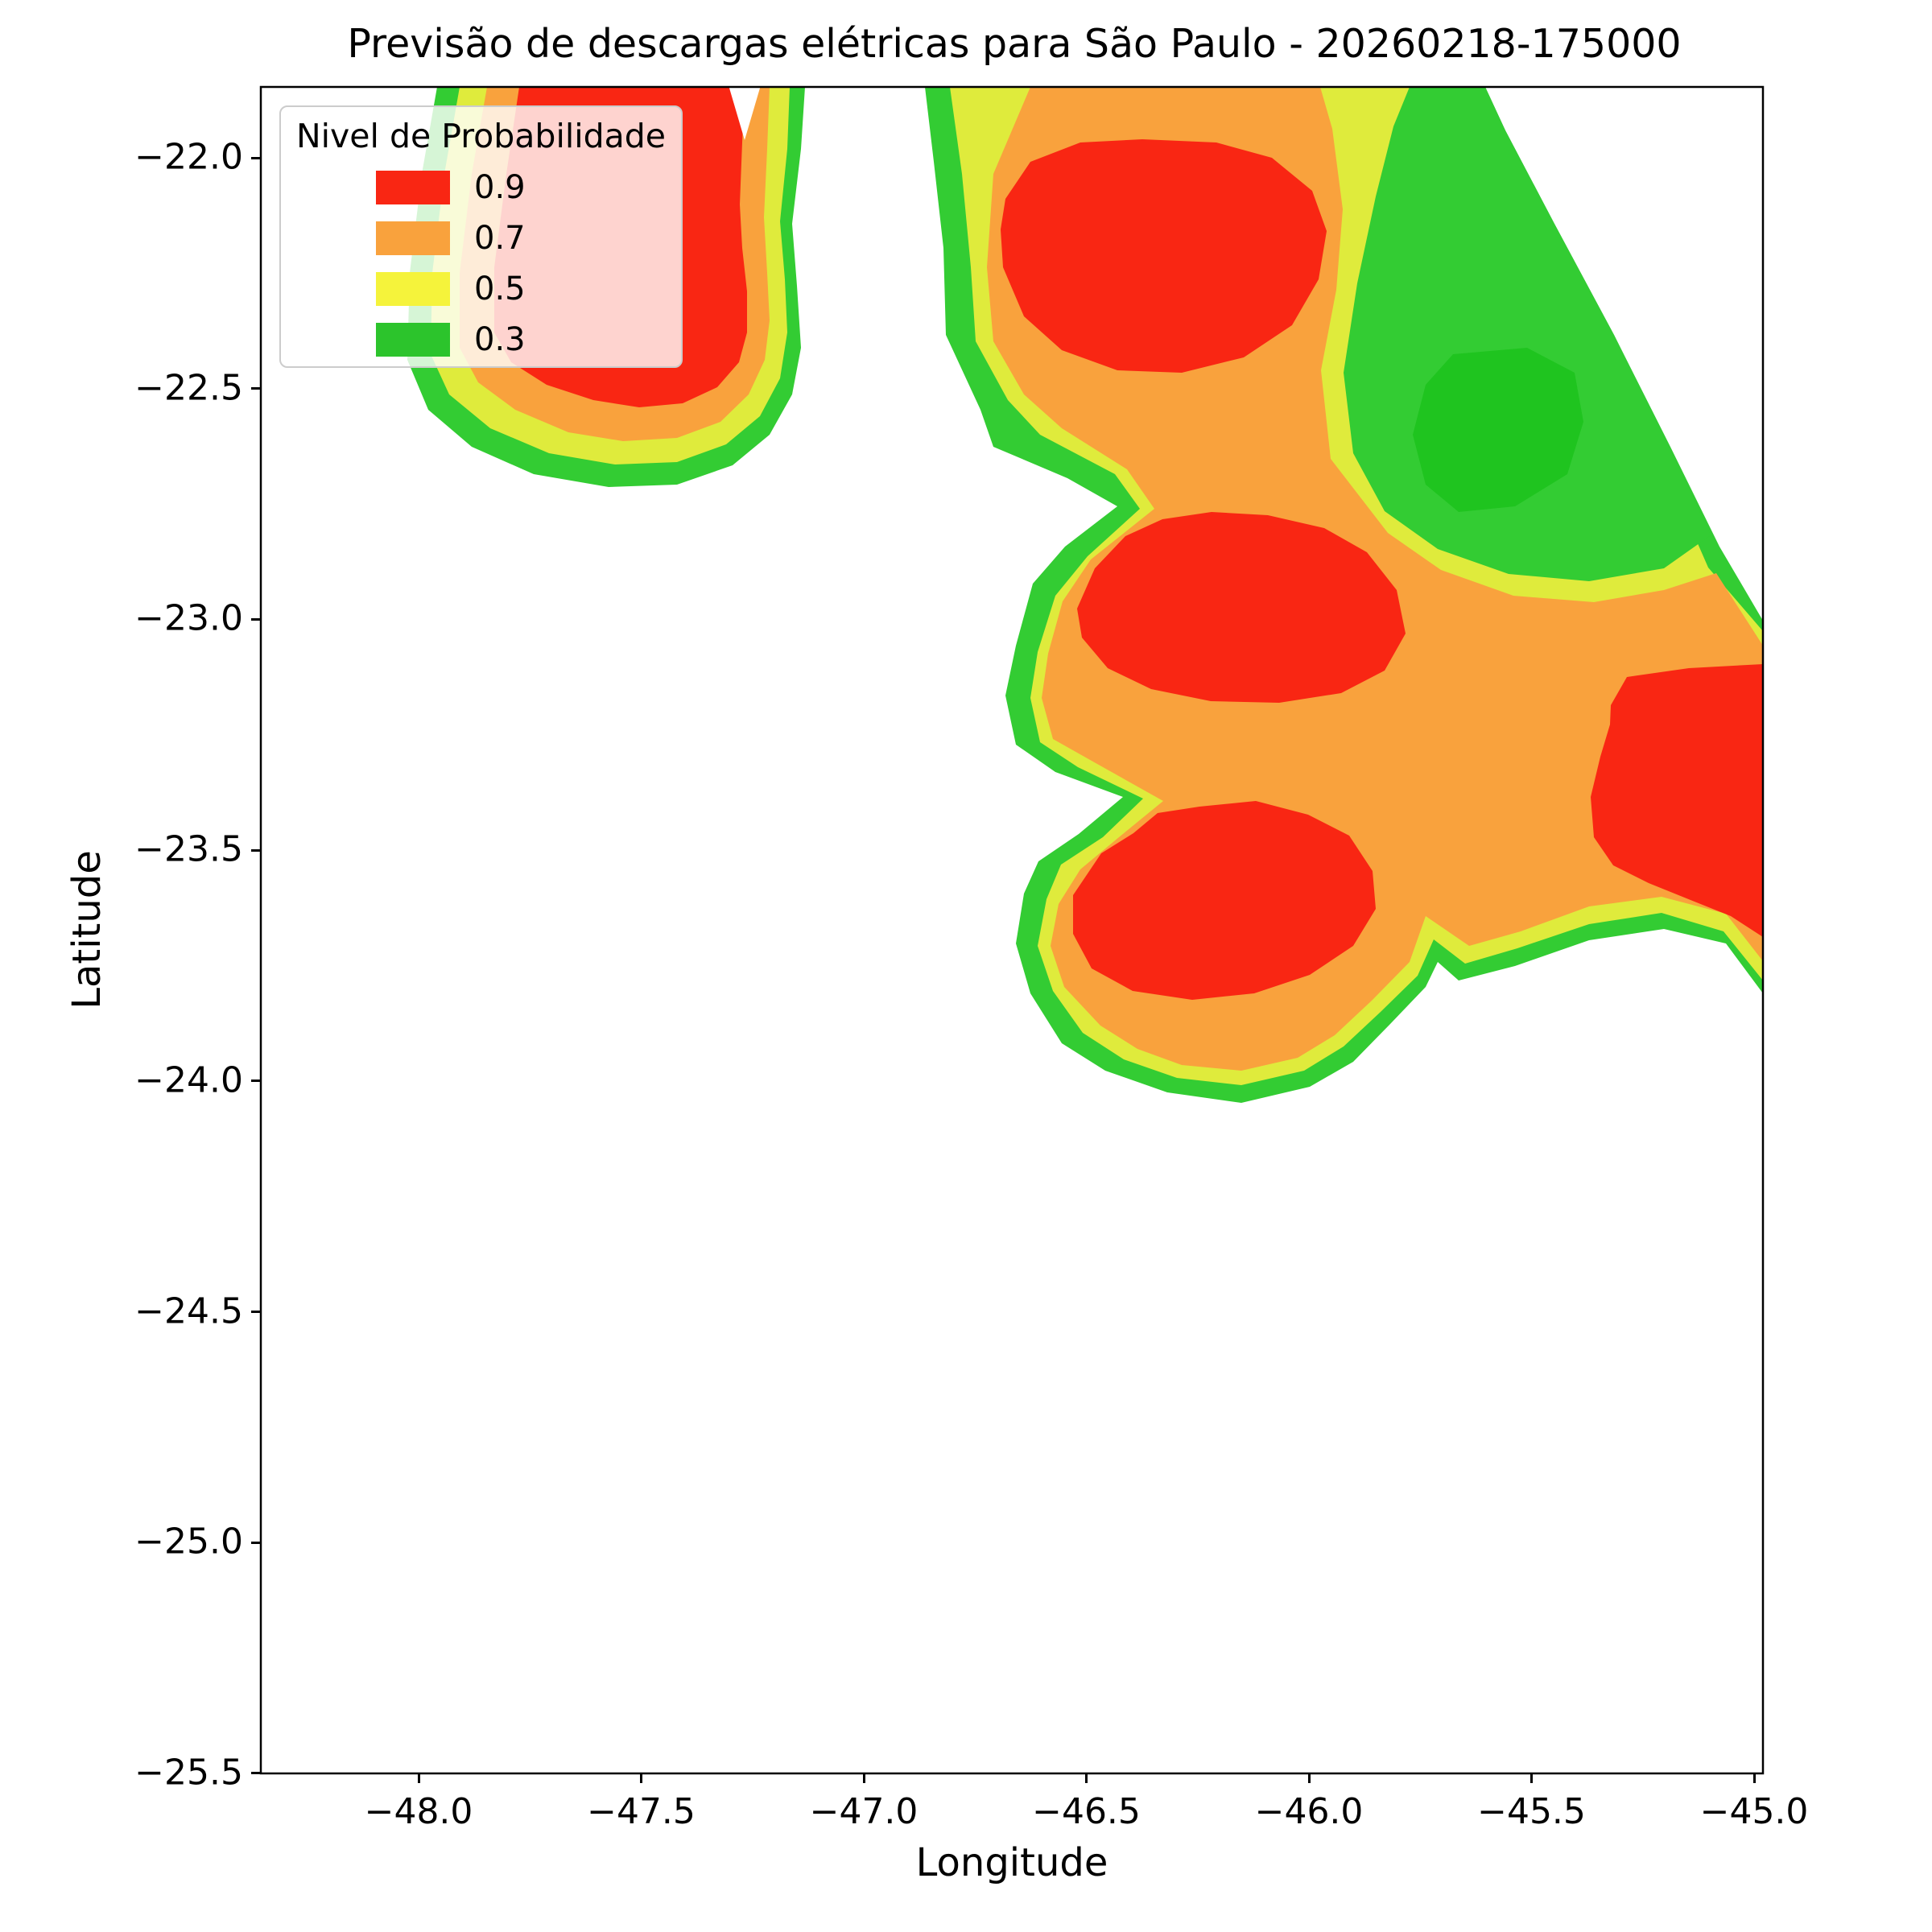  Describe the element at coordinates (864, 1811) in the screenshot. I see `x-tick-label: −47.0` at that location.